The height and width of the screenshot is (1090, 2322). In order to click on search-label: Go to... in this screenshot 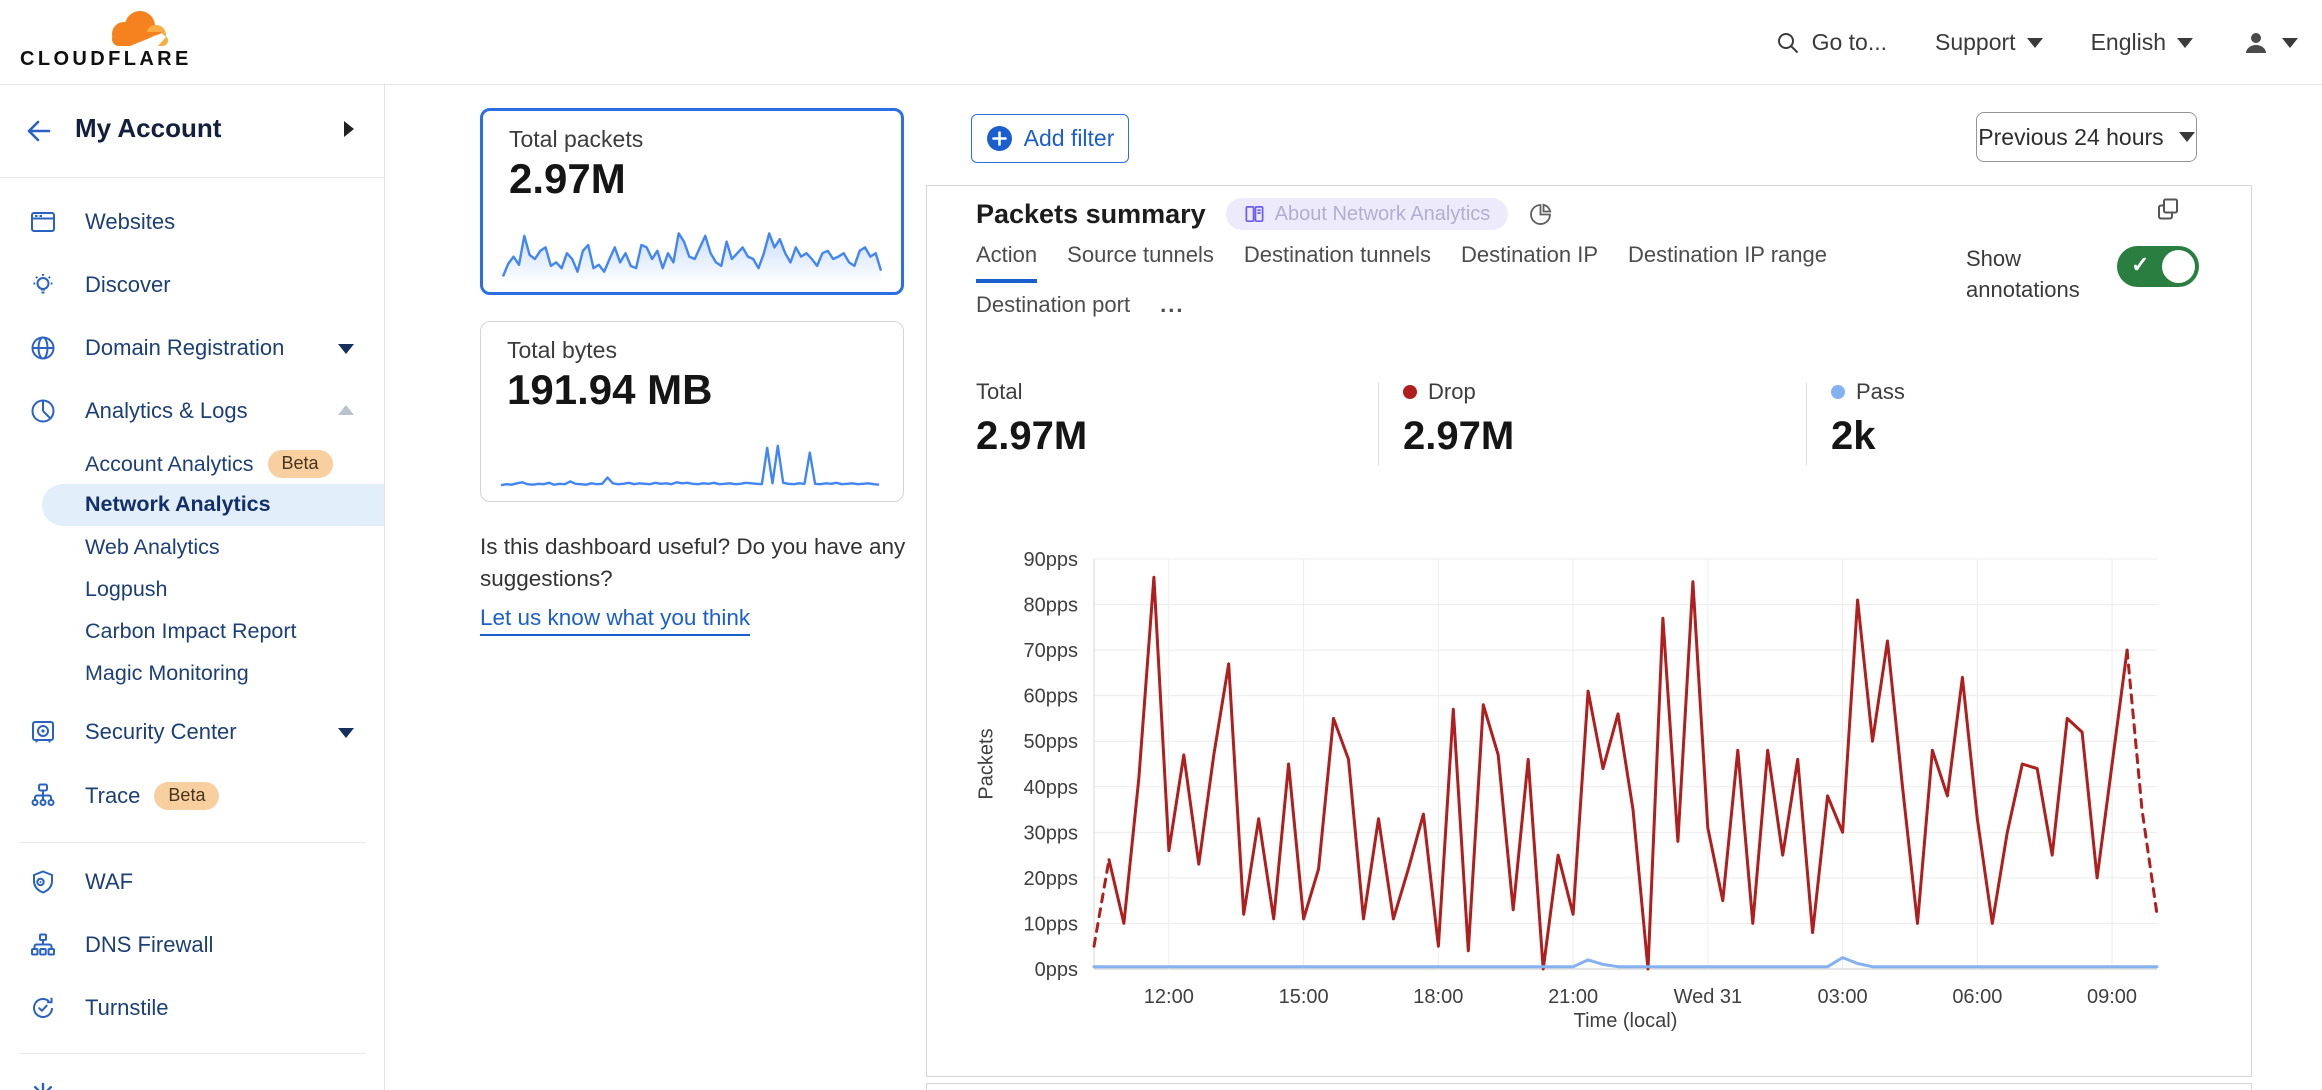, I will do `click(1849, 42)`.